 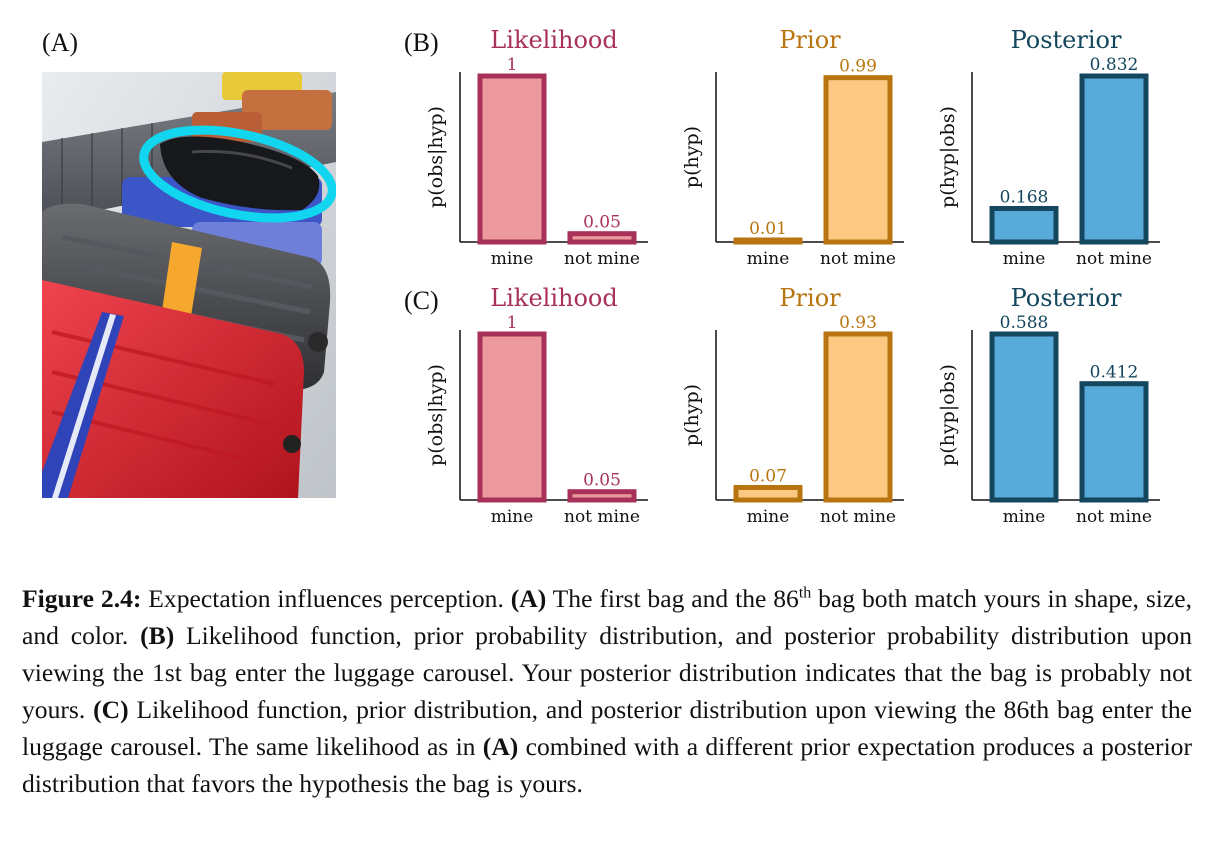 What do you see at coordinates (1114, 259) in the screenshot?
I see `tick-label-b-posterior-1: not mine` at bounding box center [1114, 259].